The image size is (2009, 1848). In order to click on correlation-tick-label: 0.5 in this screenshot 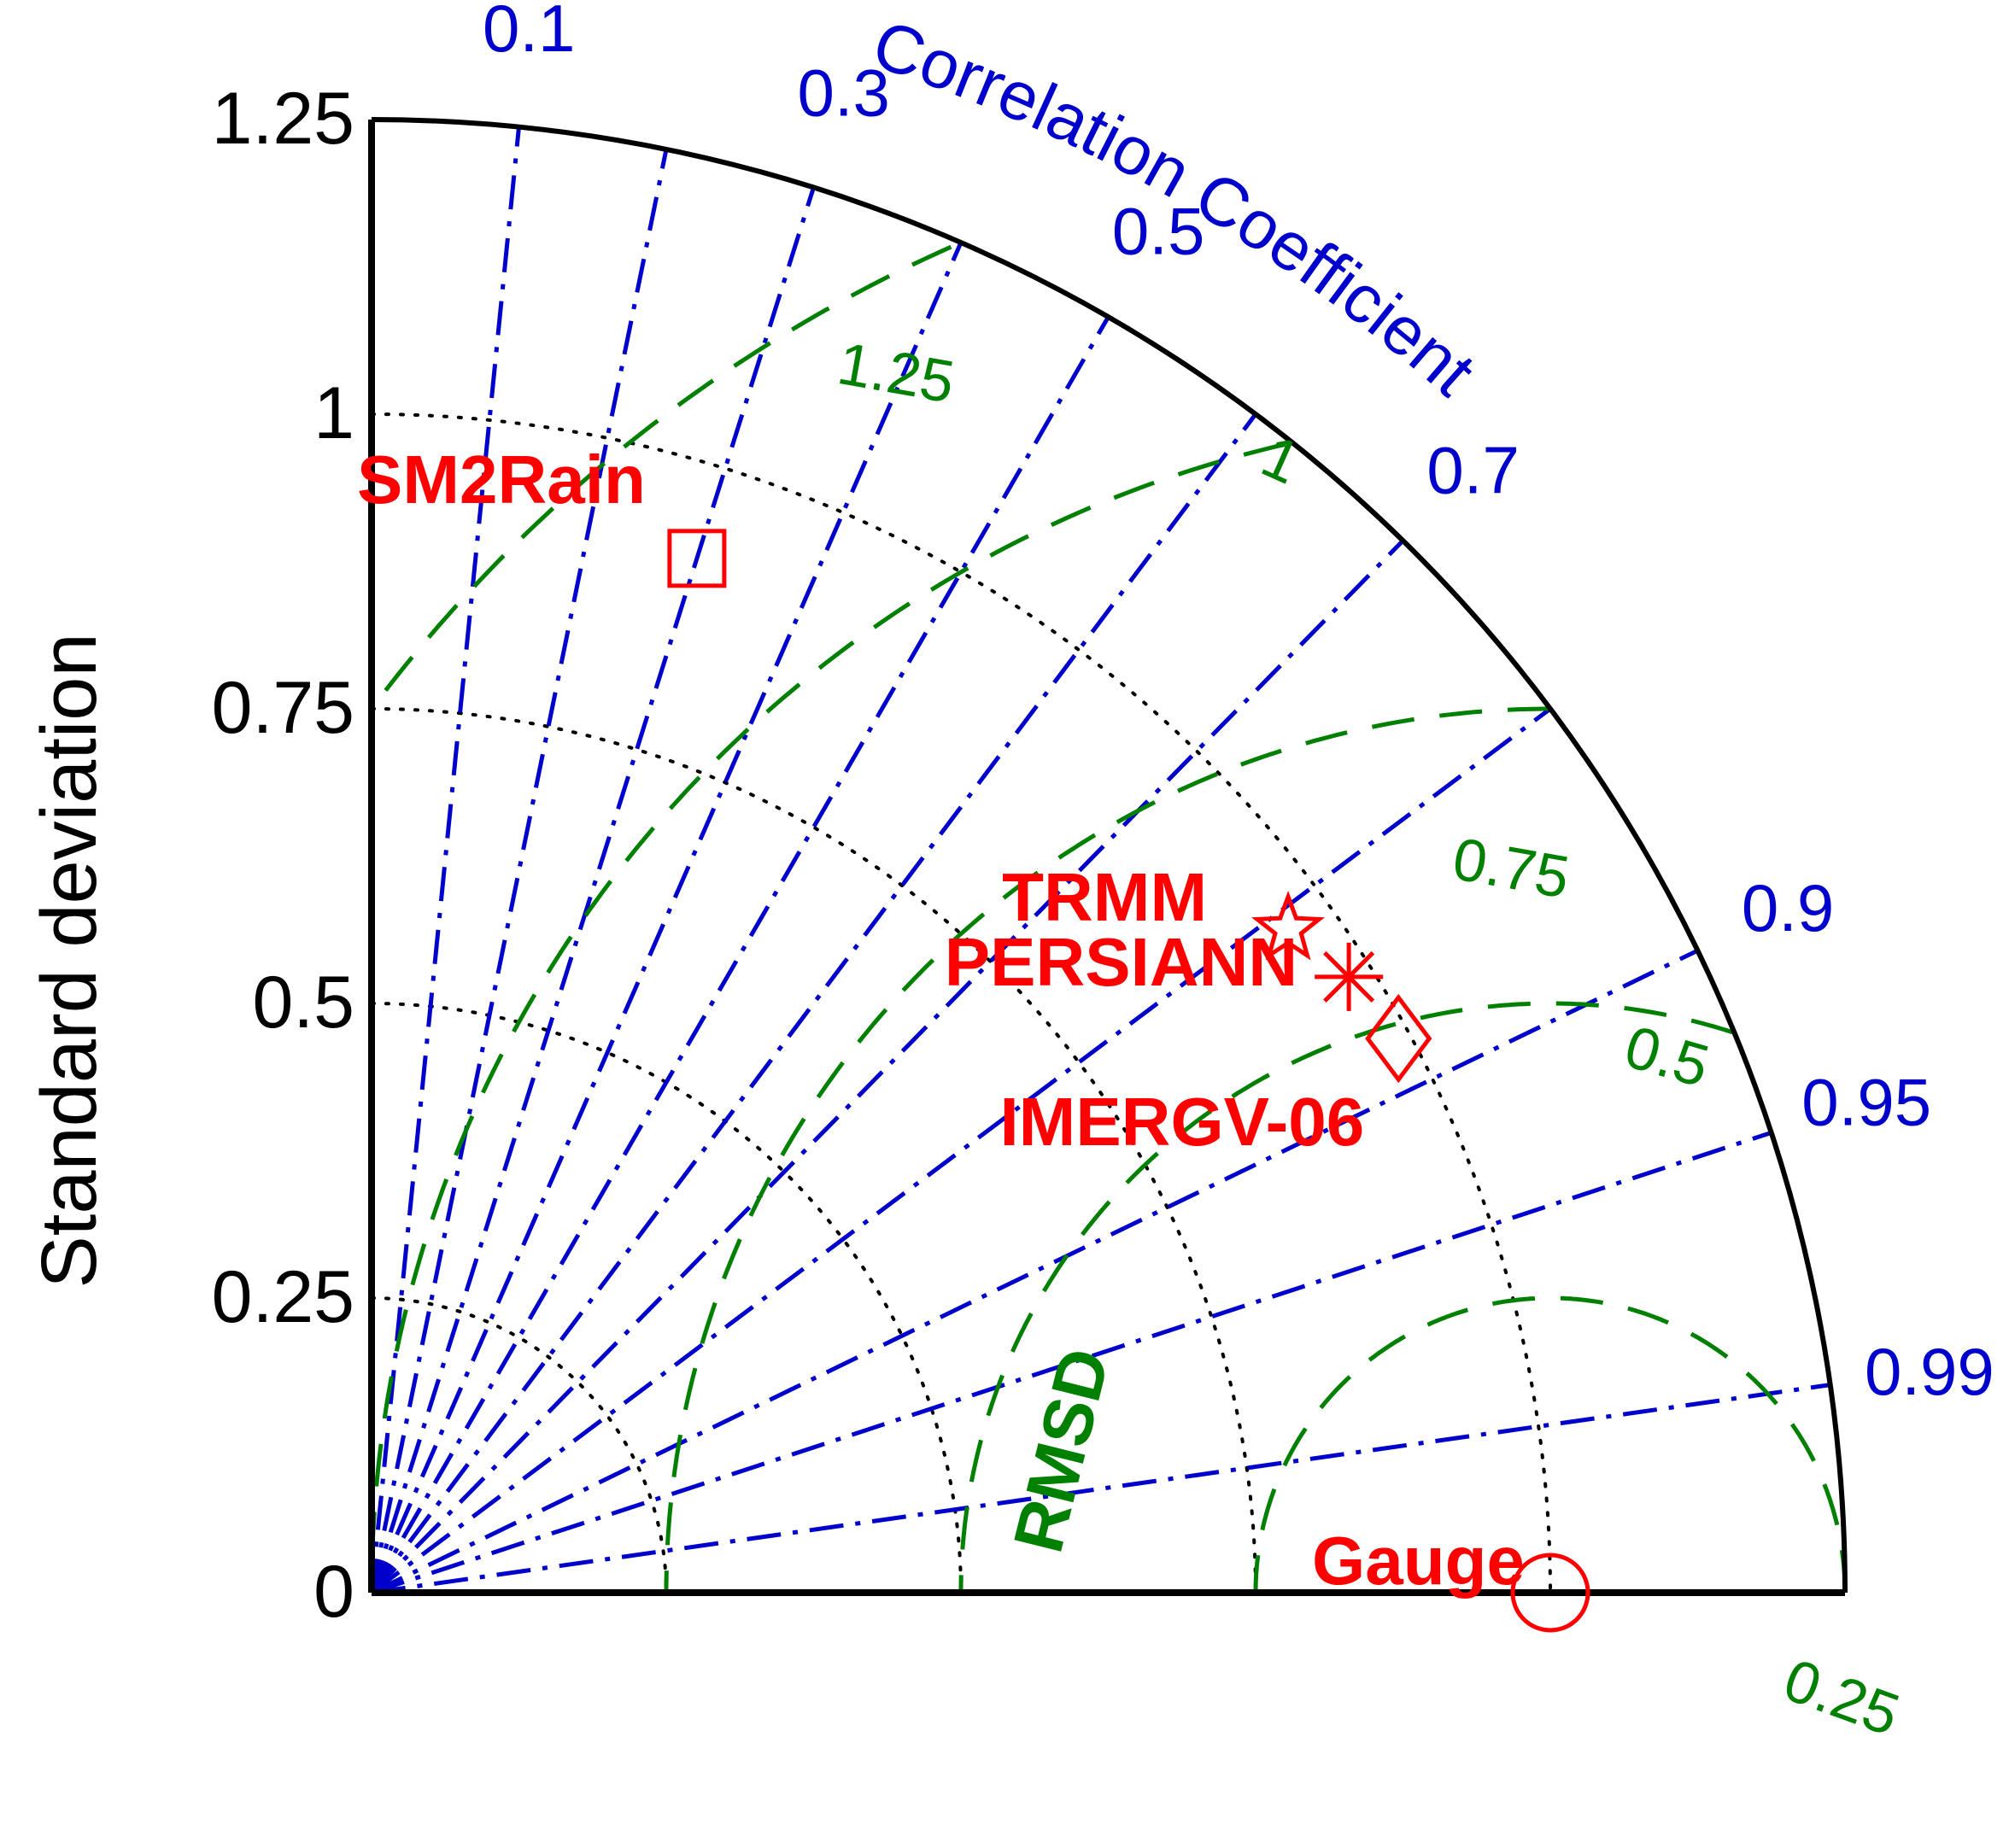, I will do `click(1158, 232)`.